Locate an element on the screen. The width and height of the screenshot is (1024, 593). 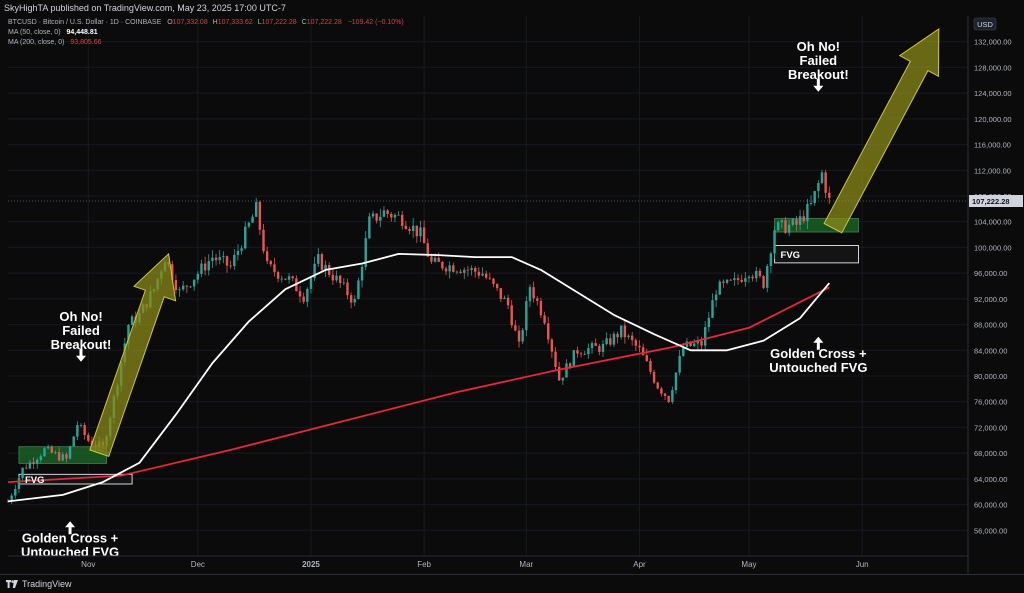
y-tick-label: 96,000.00 is located at coordinates (990, 273).